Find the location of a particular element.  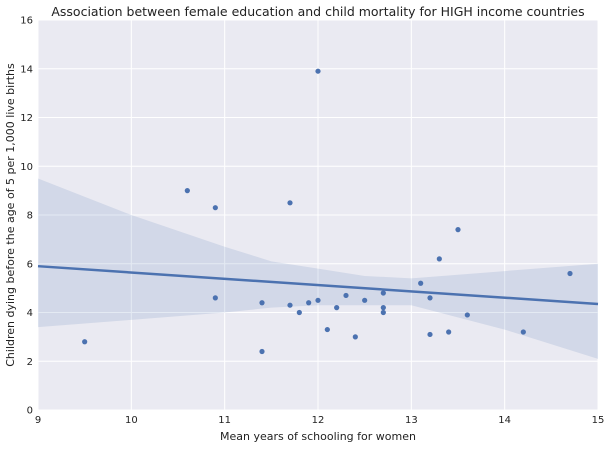

y-tick-label: 6 is located at coordinates (30, 264).